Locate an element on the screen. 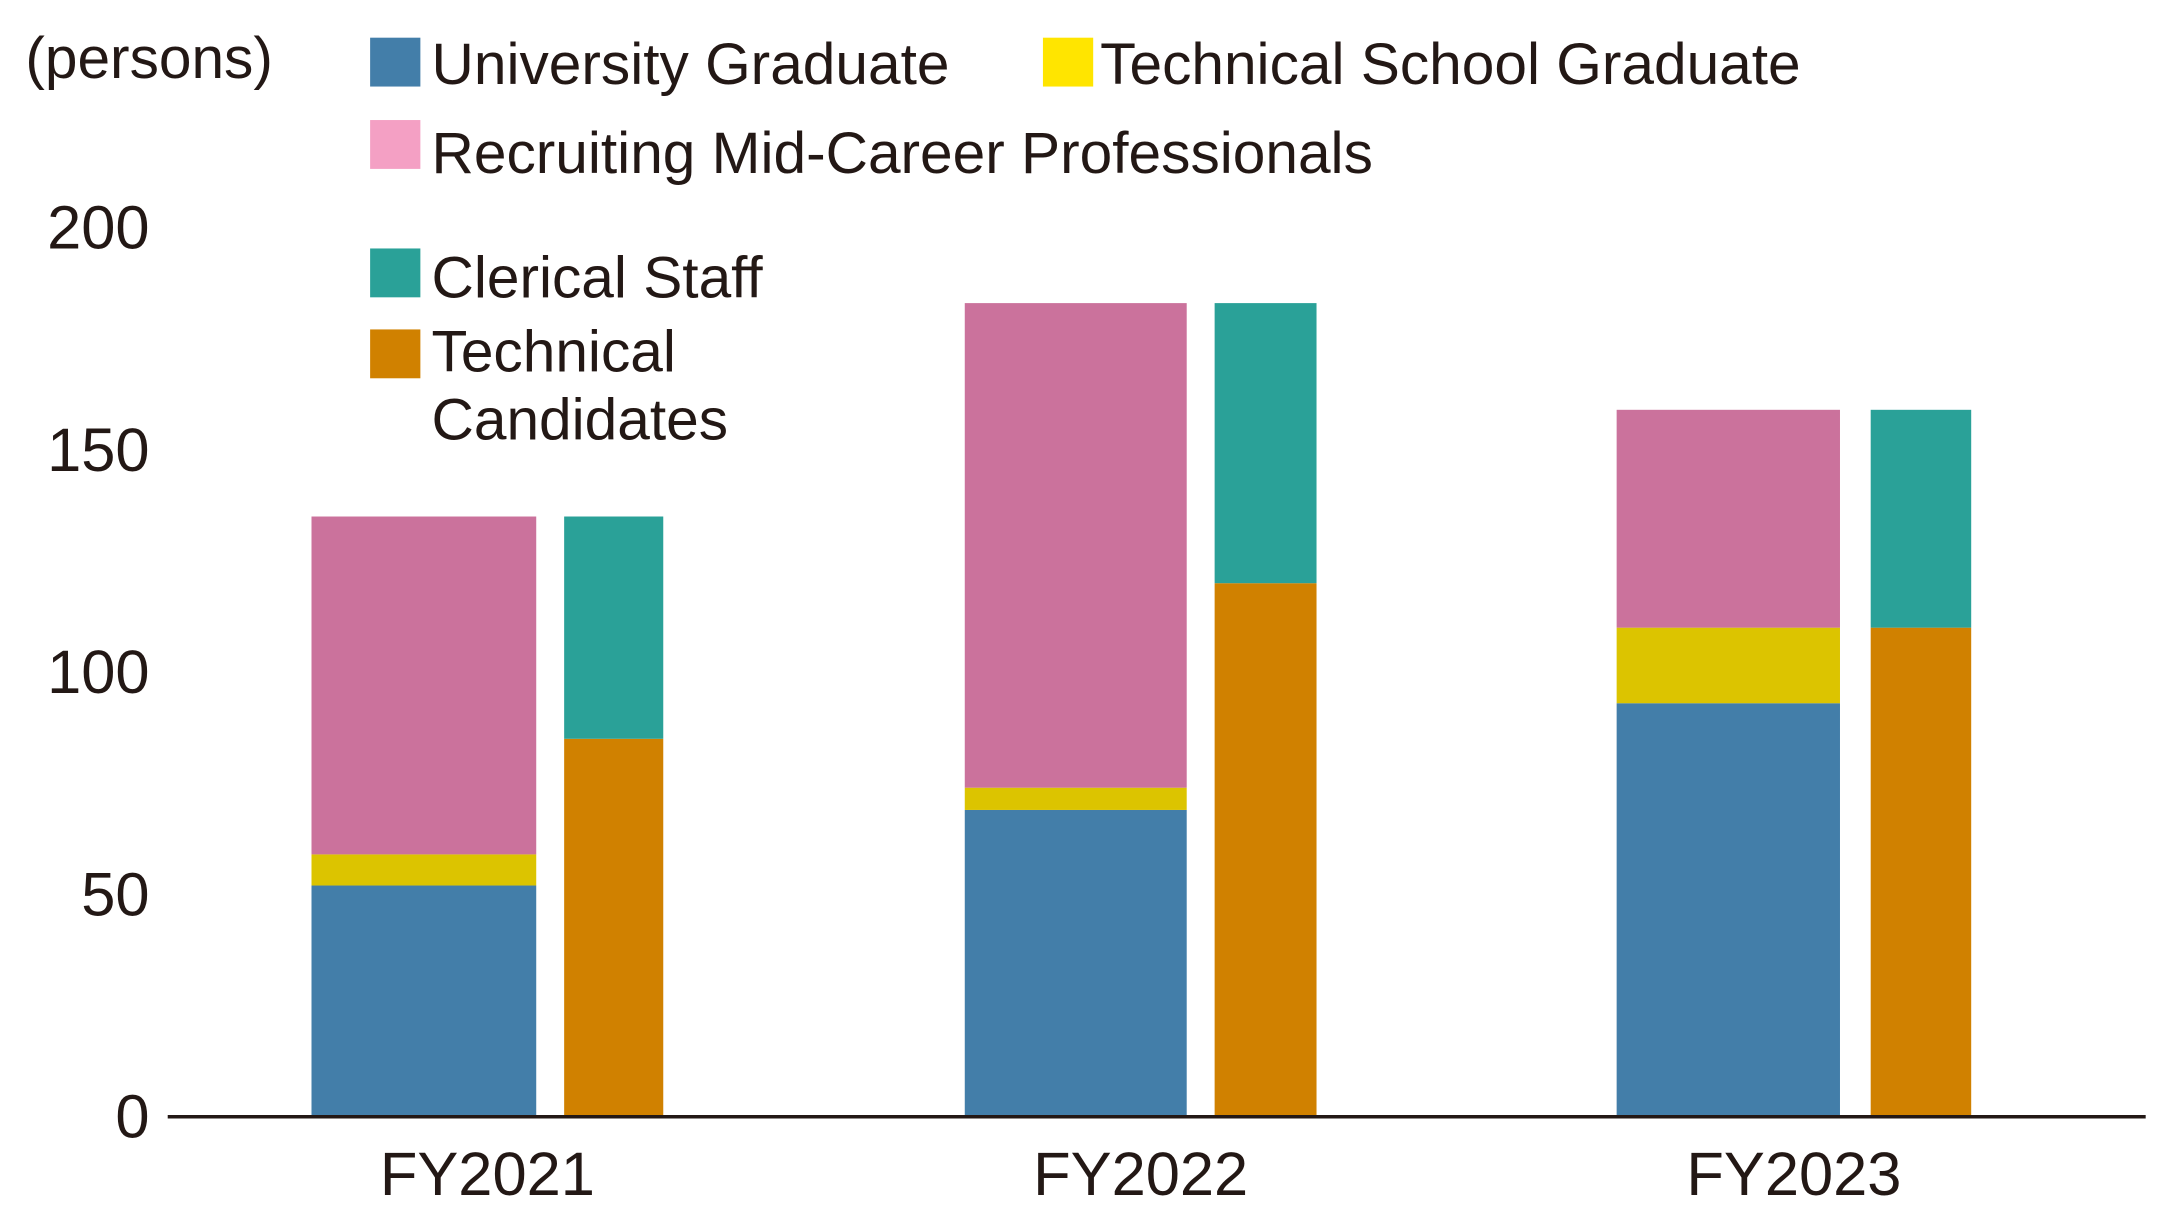 The image size is (2178, 1220). bar-segment-technical-school-graduate-fy2021 is located at coordinates (424, 870).